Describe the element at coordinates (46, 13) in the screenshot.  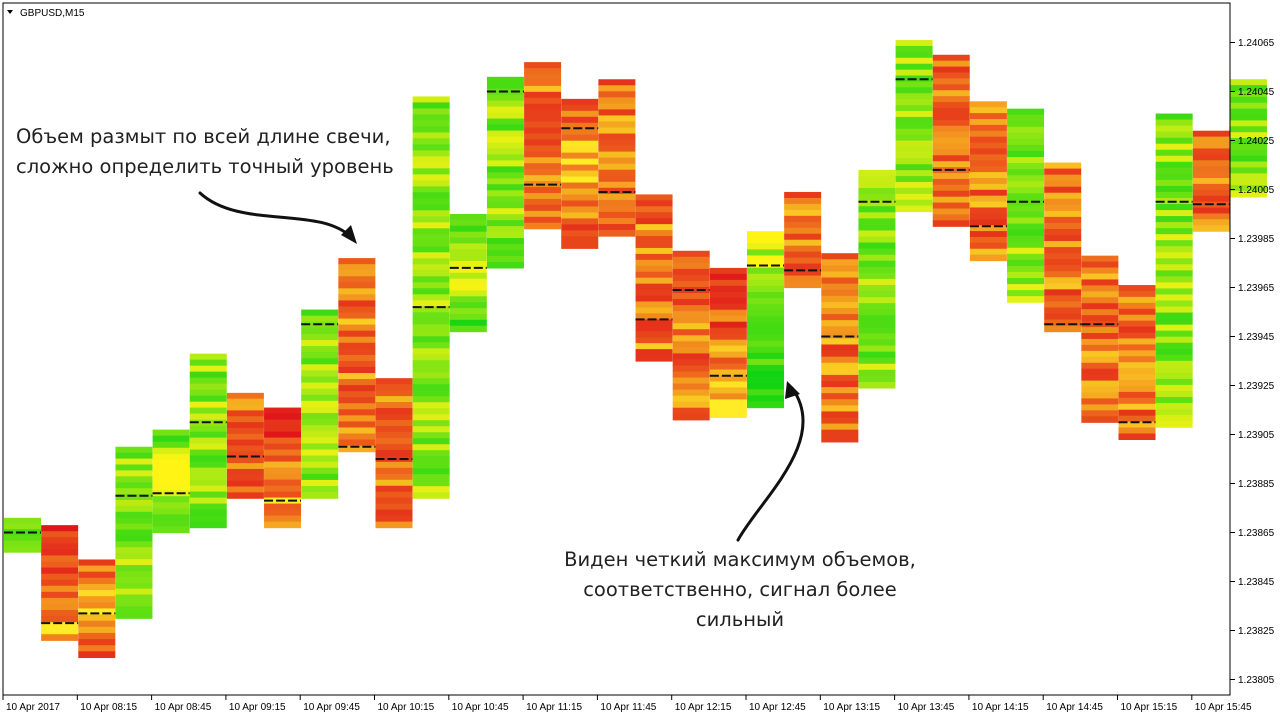
I see `chart-title: GBPUSD,M15` at that location.